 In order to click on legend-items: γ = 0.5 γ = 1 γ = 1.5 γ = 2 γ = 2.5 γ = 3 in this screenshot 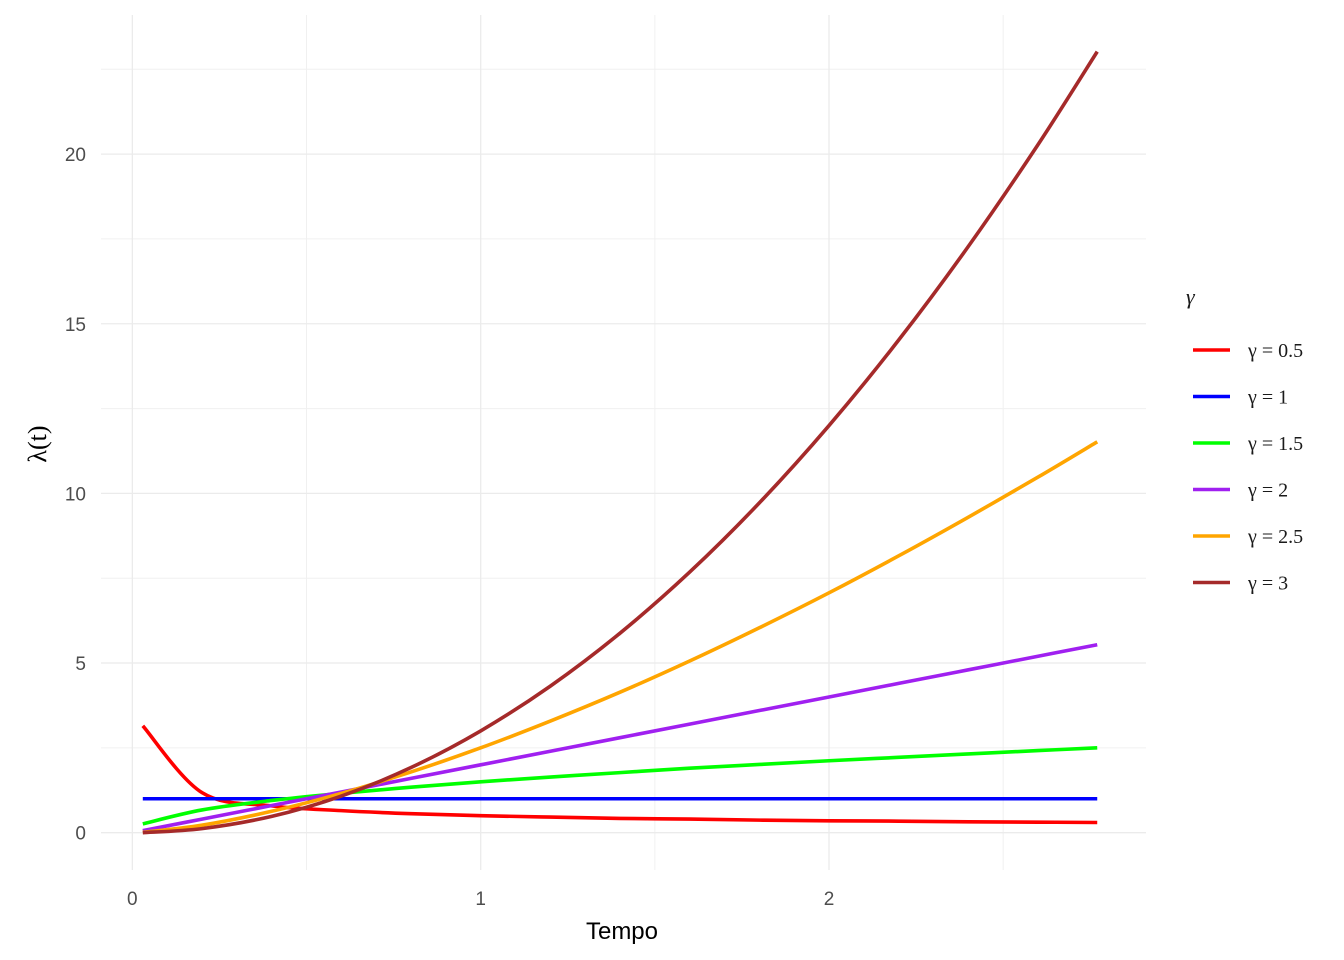, I will do `click(1248, 467)`.